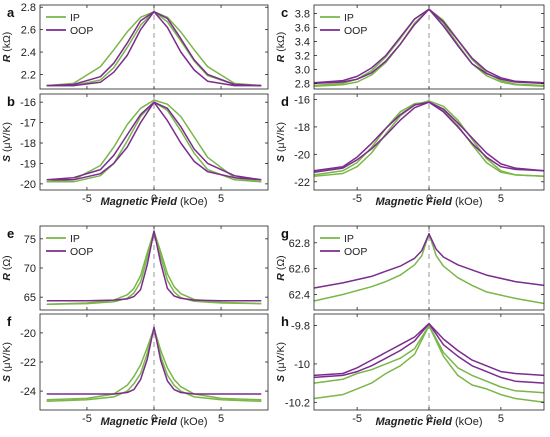  Describe the element at coordinates (284, 12) in the screenshot. I see `panel-letter: c` at that location.